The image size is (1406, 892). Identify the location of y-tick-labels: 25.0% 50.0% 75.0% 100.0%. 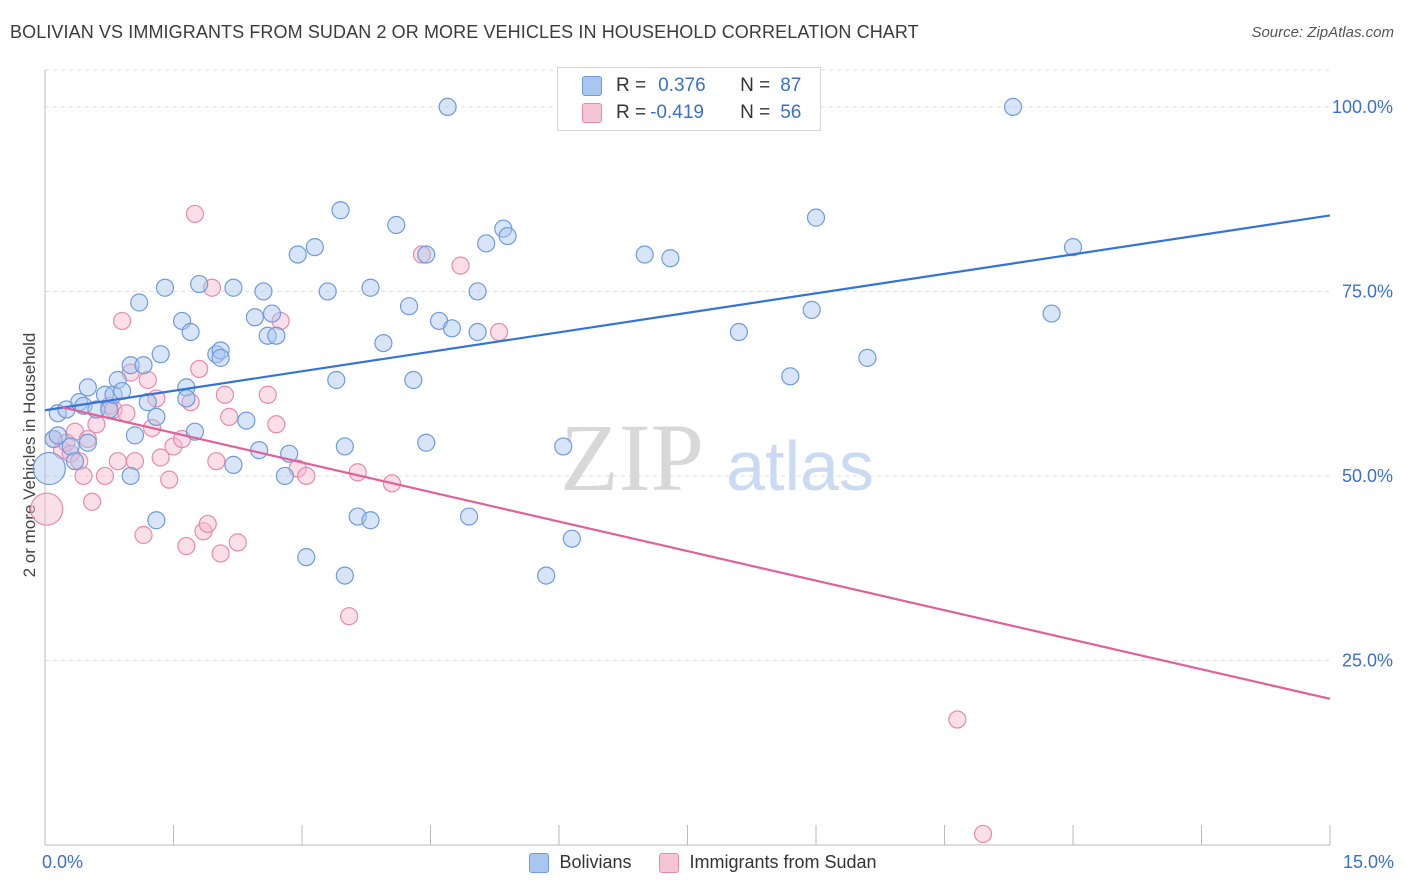
(1362, 384).